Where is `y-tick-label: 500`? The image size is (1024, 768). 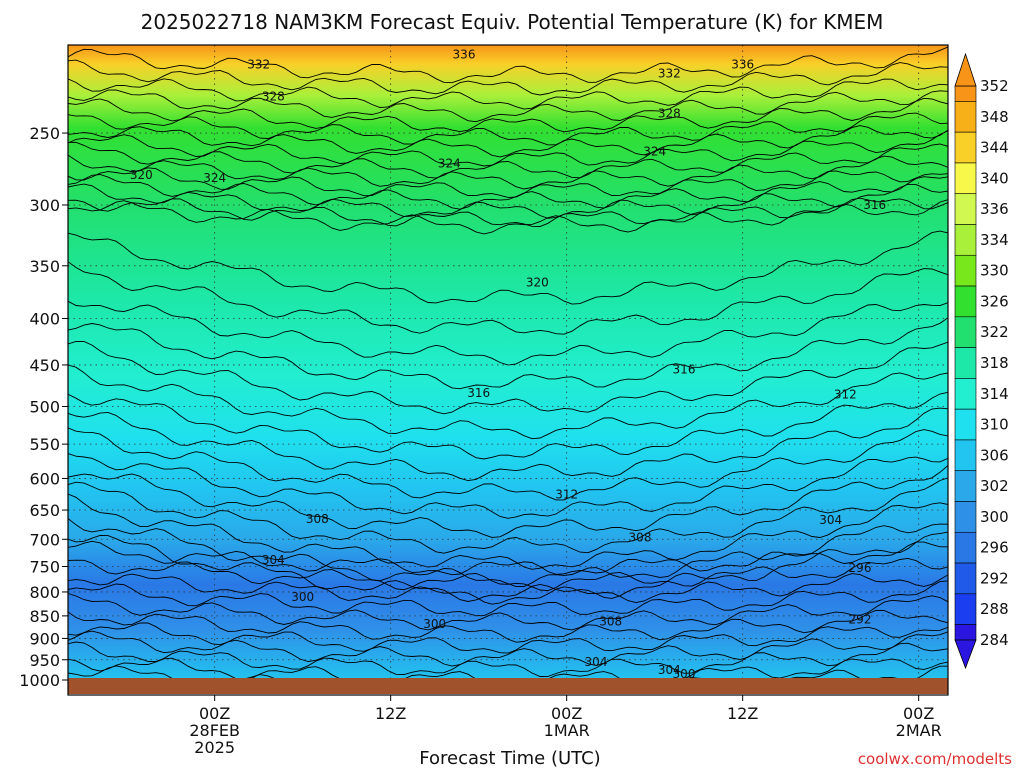
y-tick-label: 500 is located at coordinates (44, 407).